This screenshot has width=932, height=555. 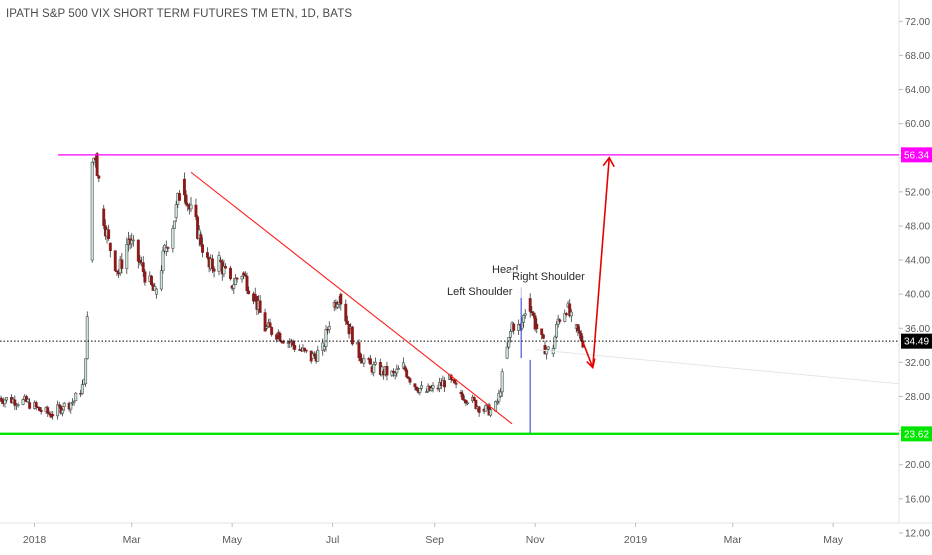 What do you see at coordinates (35, 540) in the screenshot?
I see `x-tick-label: 2018` at bounding box center [35, 540].